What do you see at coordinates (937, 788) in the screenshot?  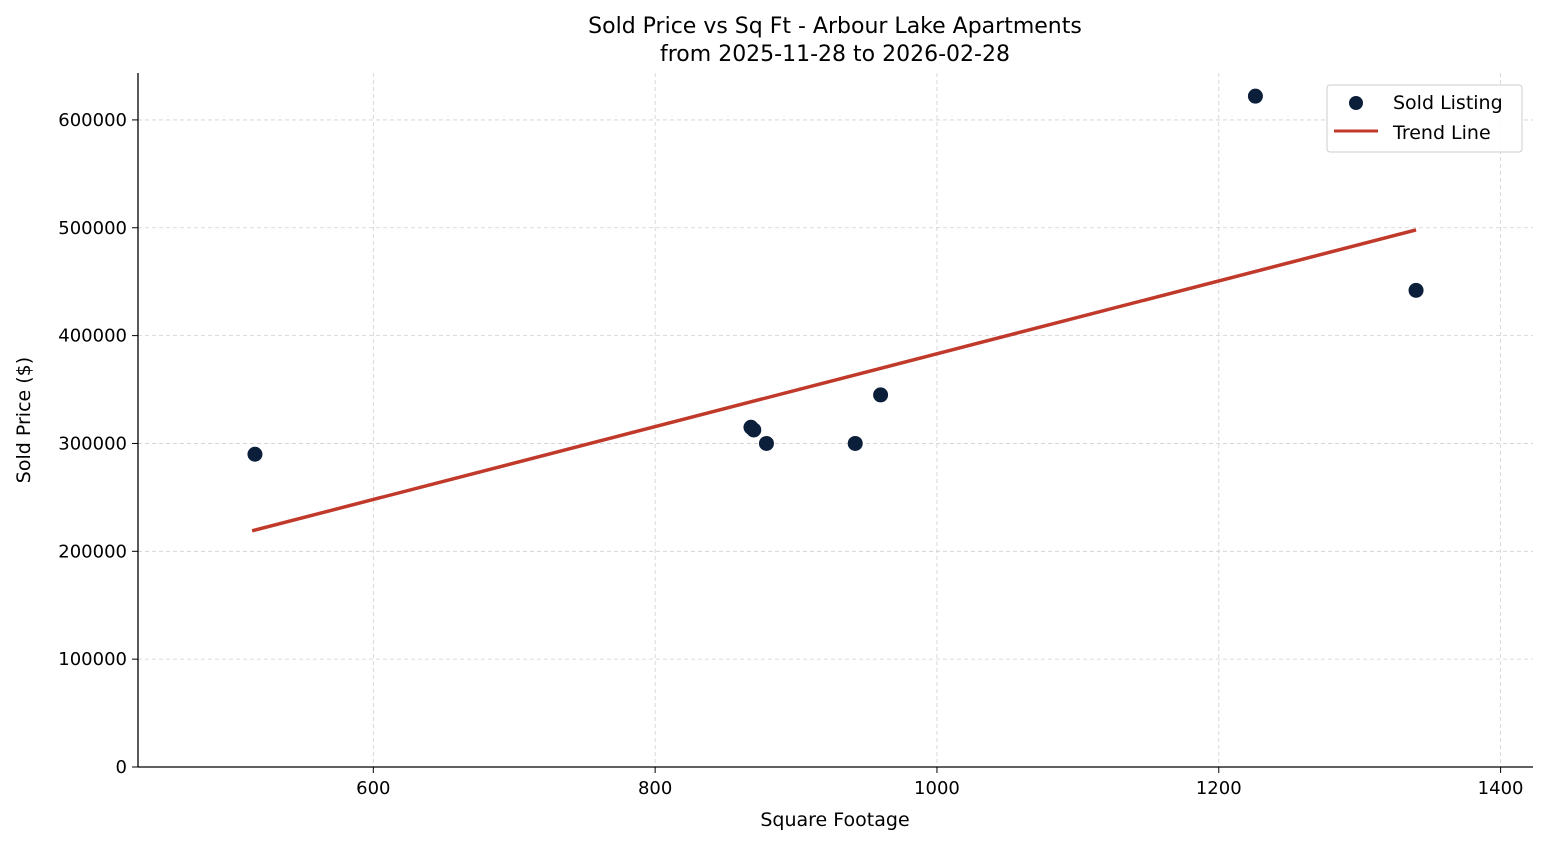 I see `x-tick-label: 1000` at bounding box center [937, 788].